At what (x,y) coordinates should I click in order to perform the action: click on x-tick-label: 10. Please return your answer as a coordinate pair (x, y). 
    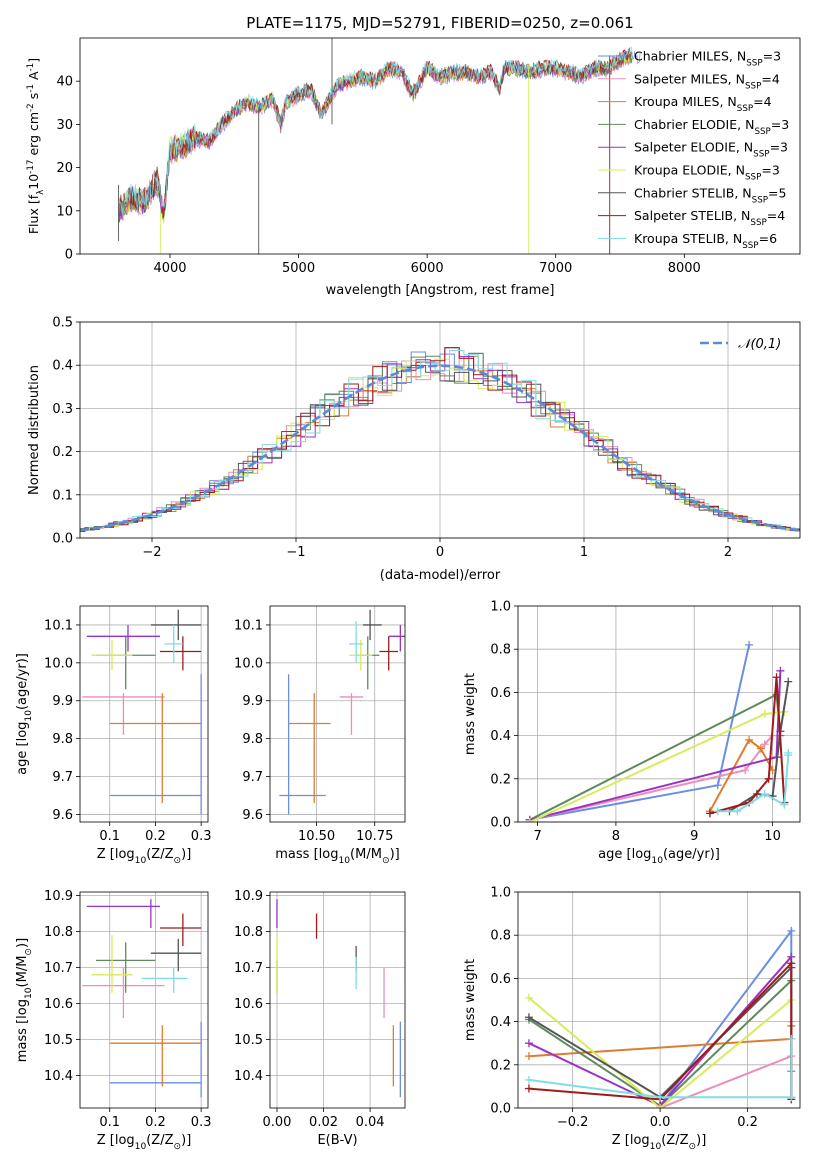
    Looking at the image, I should click on (772, 836).